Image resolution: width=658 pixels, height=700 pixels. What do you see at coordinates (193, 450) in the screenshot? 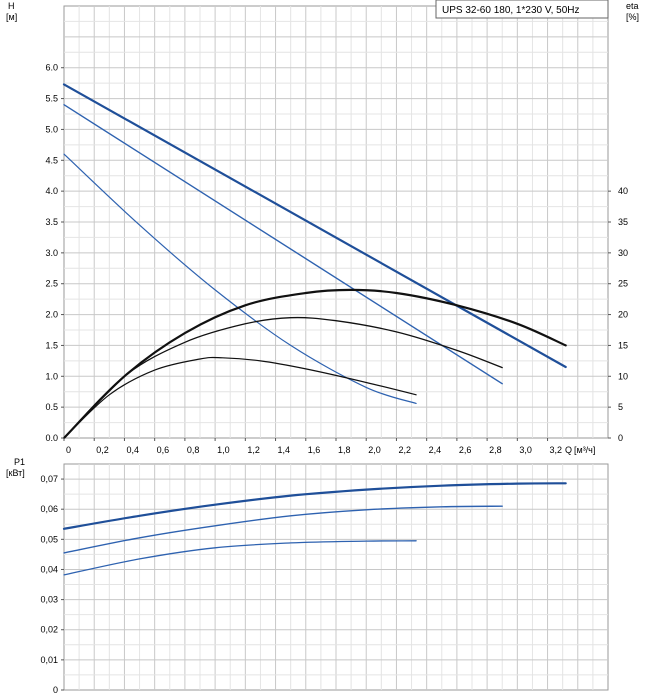
I see `x-tick-label: 0,8` at bounding box center [193, 450].